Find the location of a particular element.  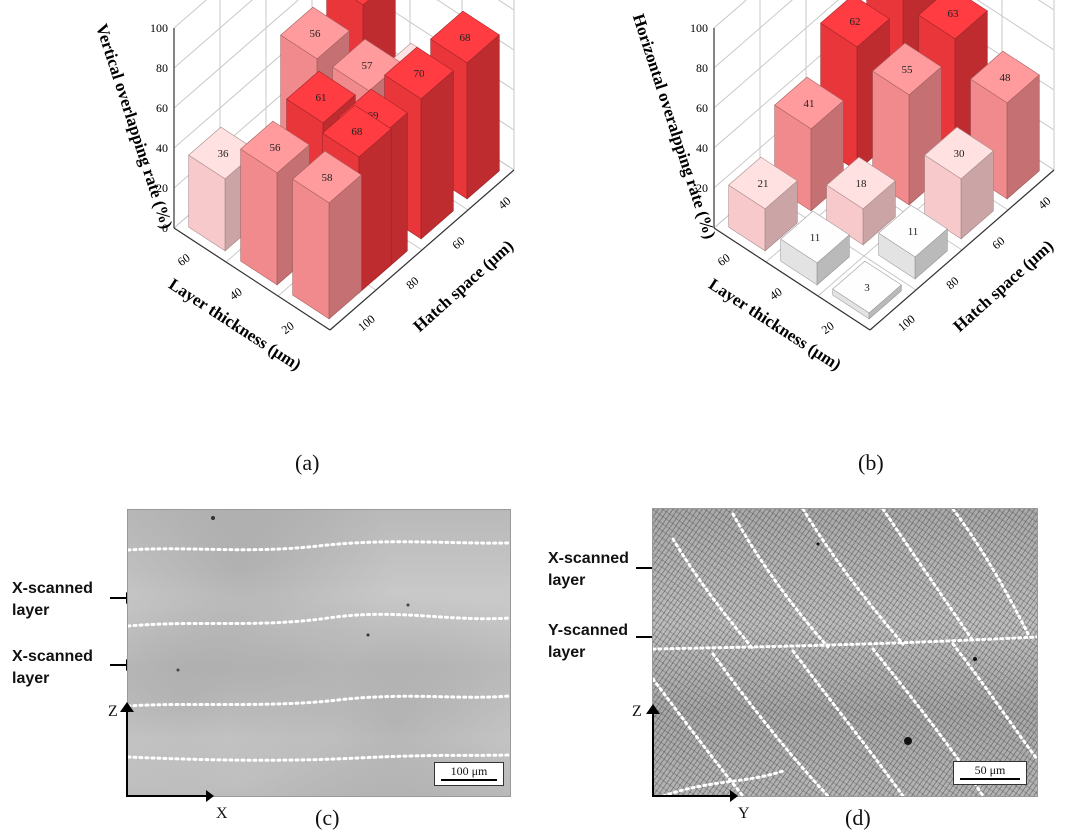

panel-d-z-label: Z is located at coordinates (637, 711).